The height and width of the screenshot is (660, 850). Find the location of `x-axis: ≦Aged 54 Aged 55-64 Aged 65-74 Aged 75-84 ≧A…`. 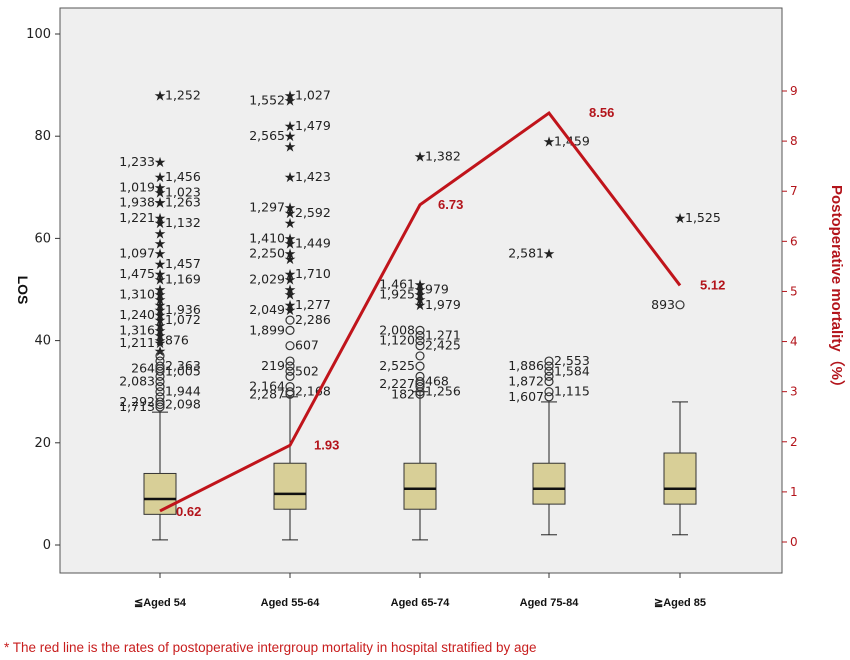

x-axis: ≦Aged 54 Aged 55-64 Aged 65-74 Aged 75-84 ≧A… is located at coordinates (420, 591).